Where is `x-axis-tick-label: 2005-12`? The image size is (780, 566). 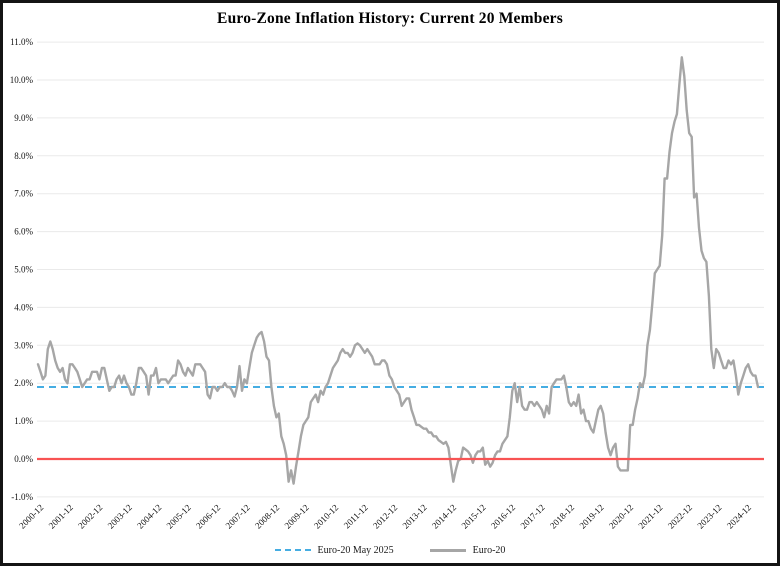 x-axis-tick-label: 2005-12 is located at coordinates (179, 516).